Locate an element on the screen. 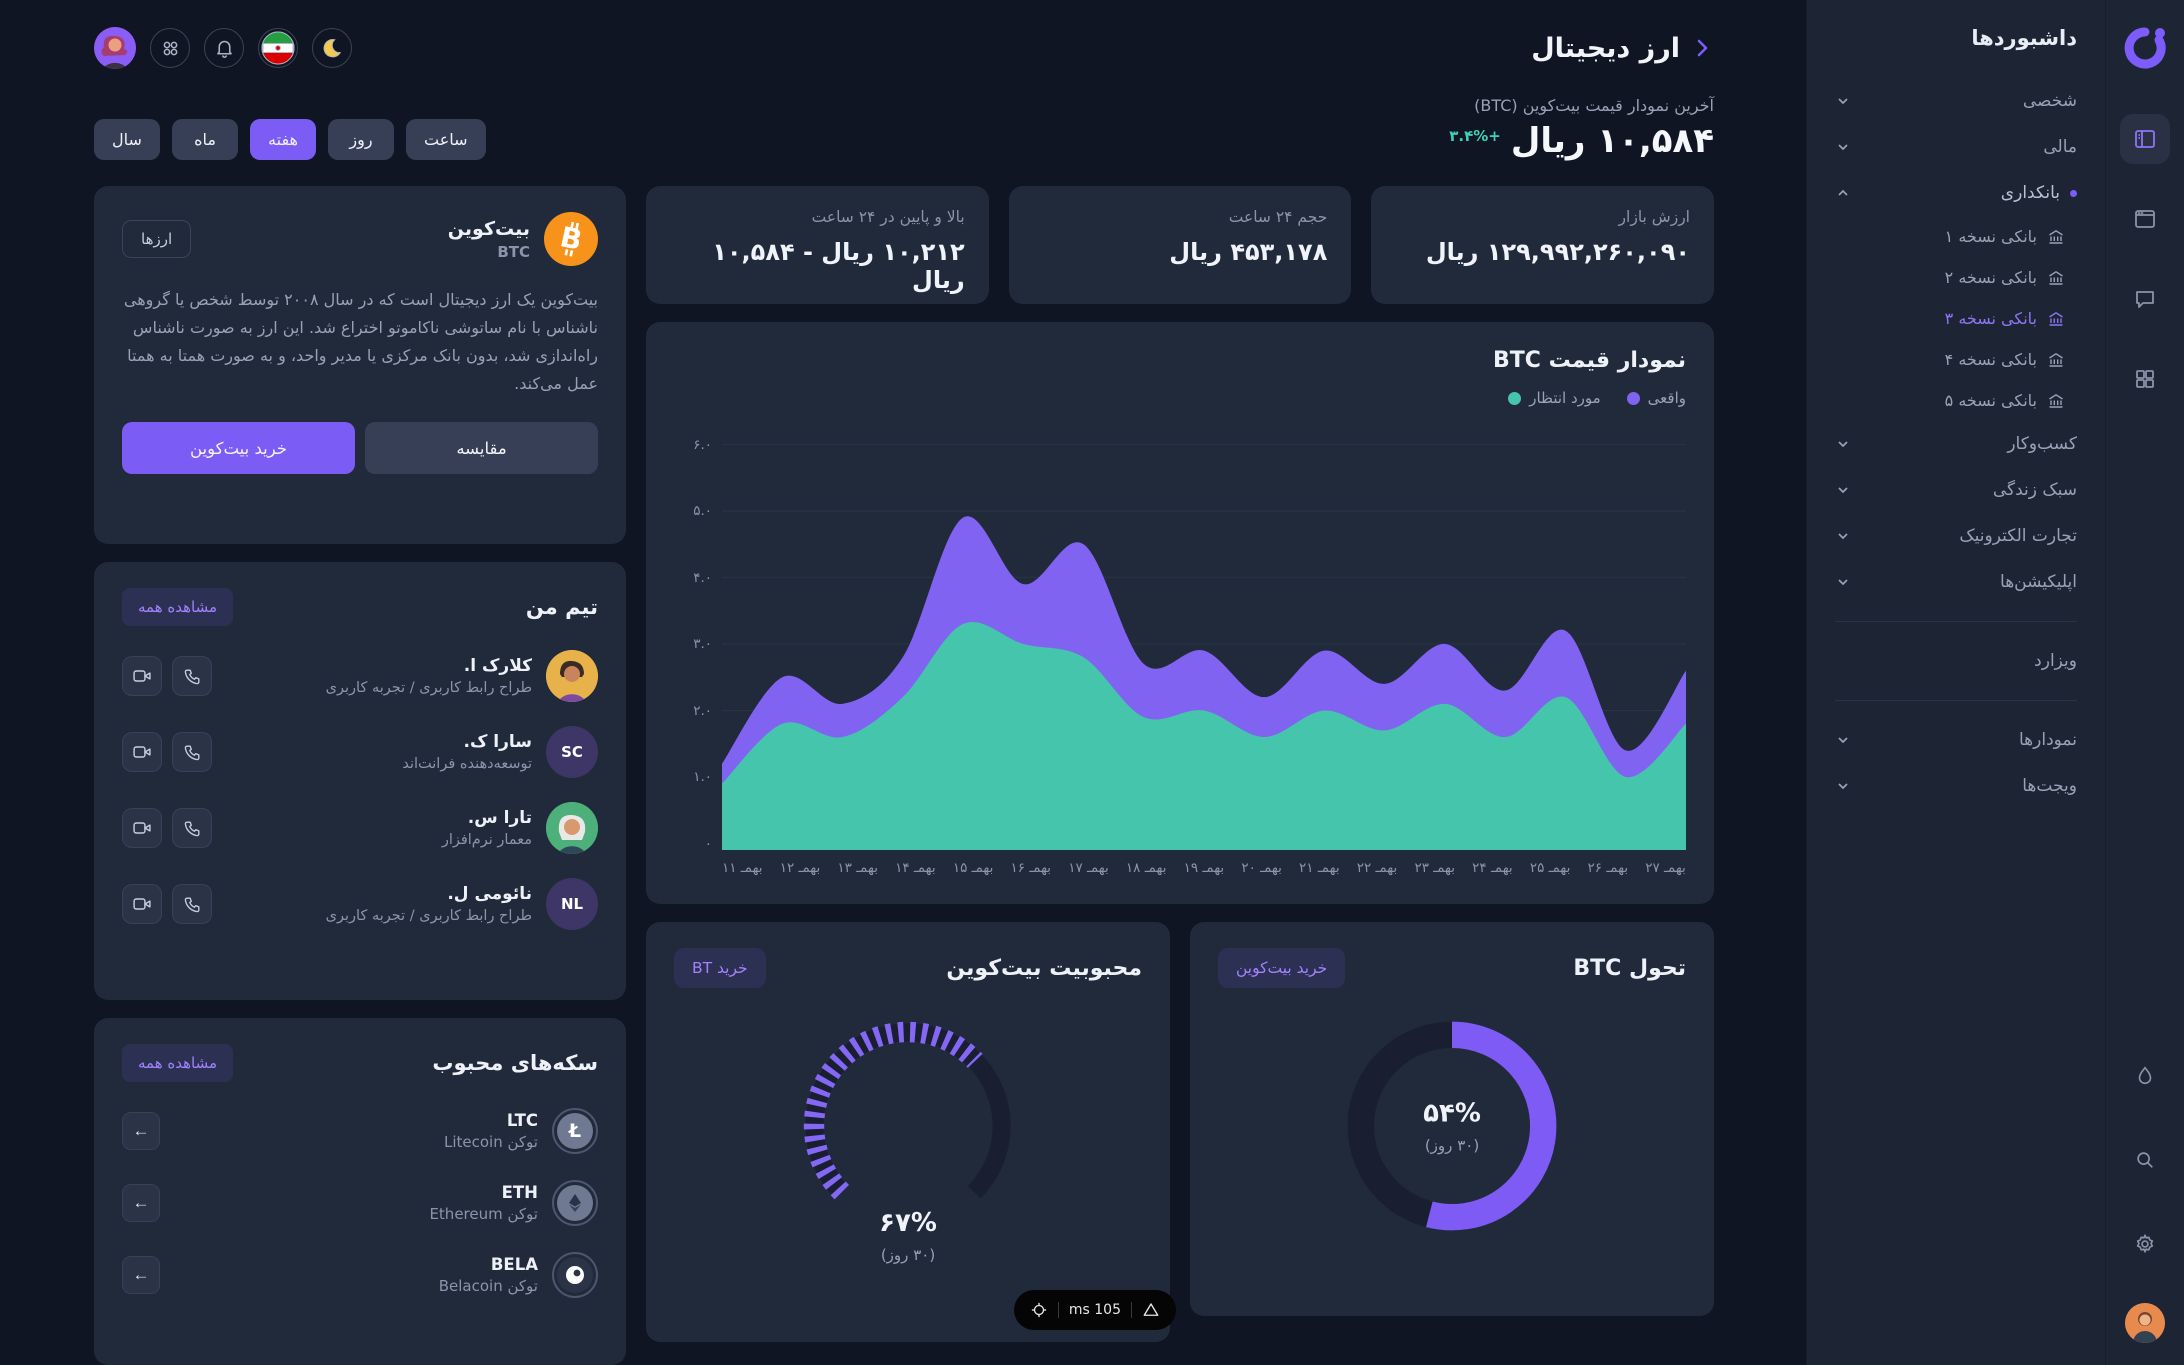 The width and height of the screenshot is (2184, 1365). filter-day-button: روز is located at coordinates (361, 140).